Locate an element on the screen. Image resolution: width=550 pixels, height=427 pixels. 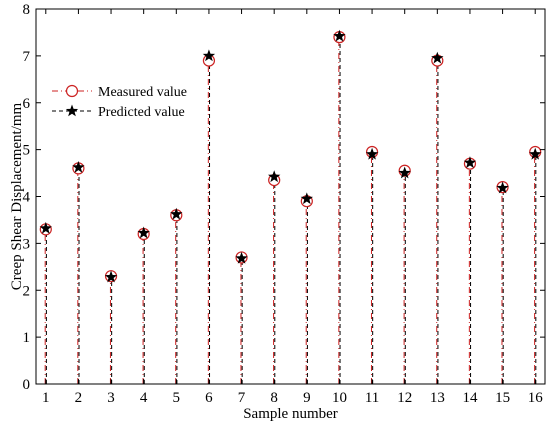
x-tick-label: 8 is located at coordinates (274, 398).